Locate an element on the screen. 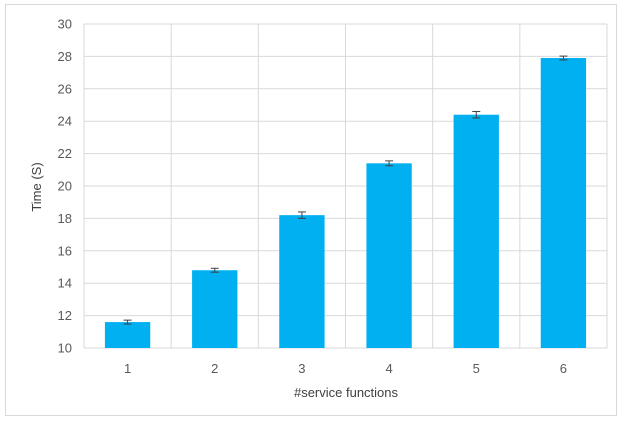 This screenshot has width=624, height=424. x-tick-label: 2 is located at coordinates (214, 368).